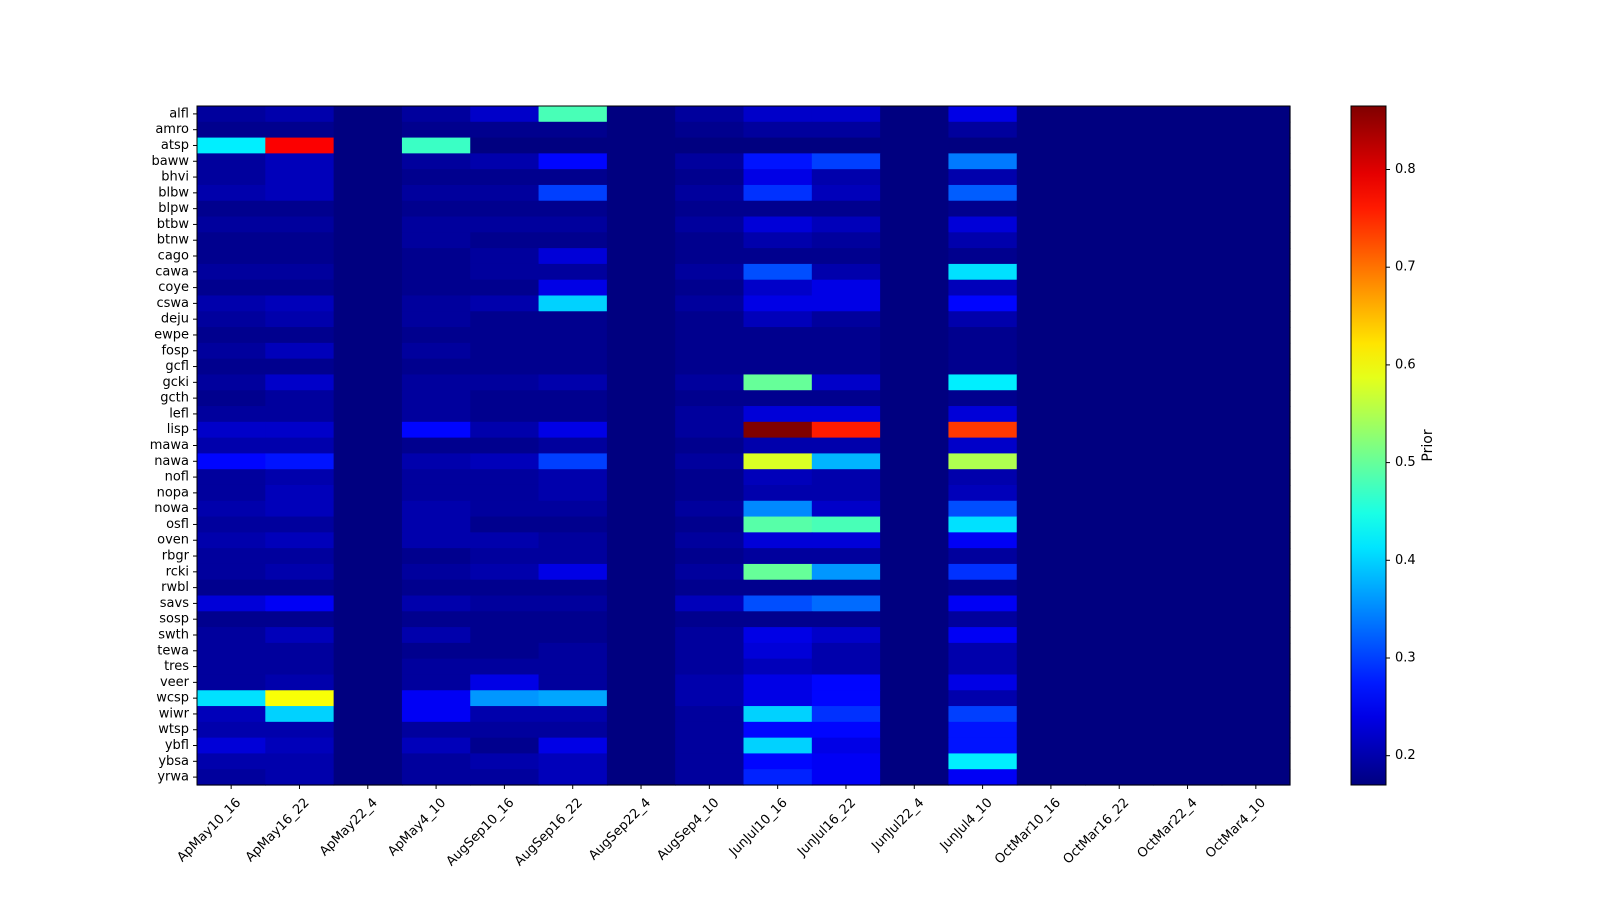 This screenshot has width=1600, height=900. What do you see at coordinates (1096, 831) in the screenshot?
I see `x-tick-label: OctMar16_22` at bounding box center [1096, 831].